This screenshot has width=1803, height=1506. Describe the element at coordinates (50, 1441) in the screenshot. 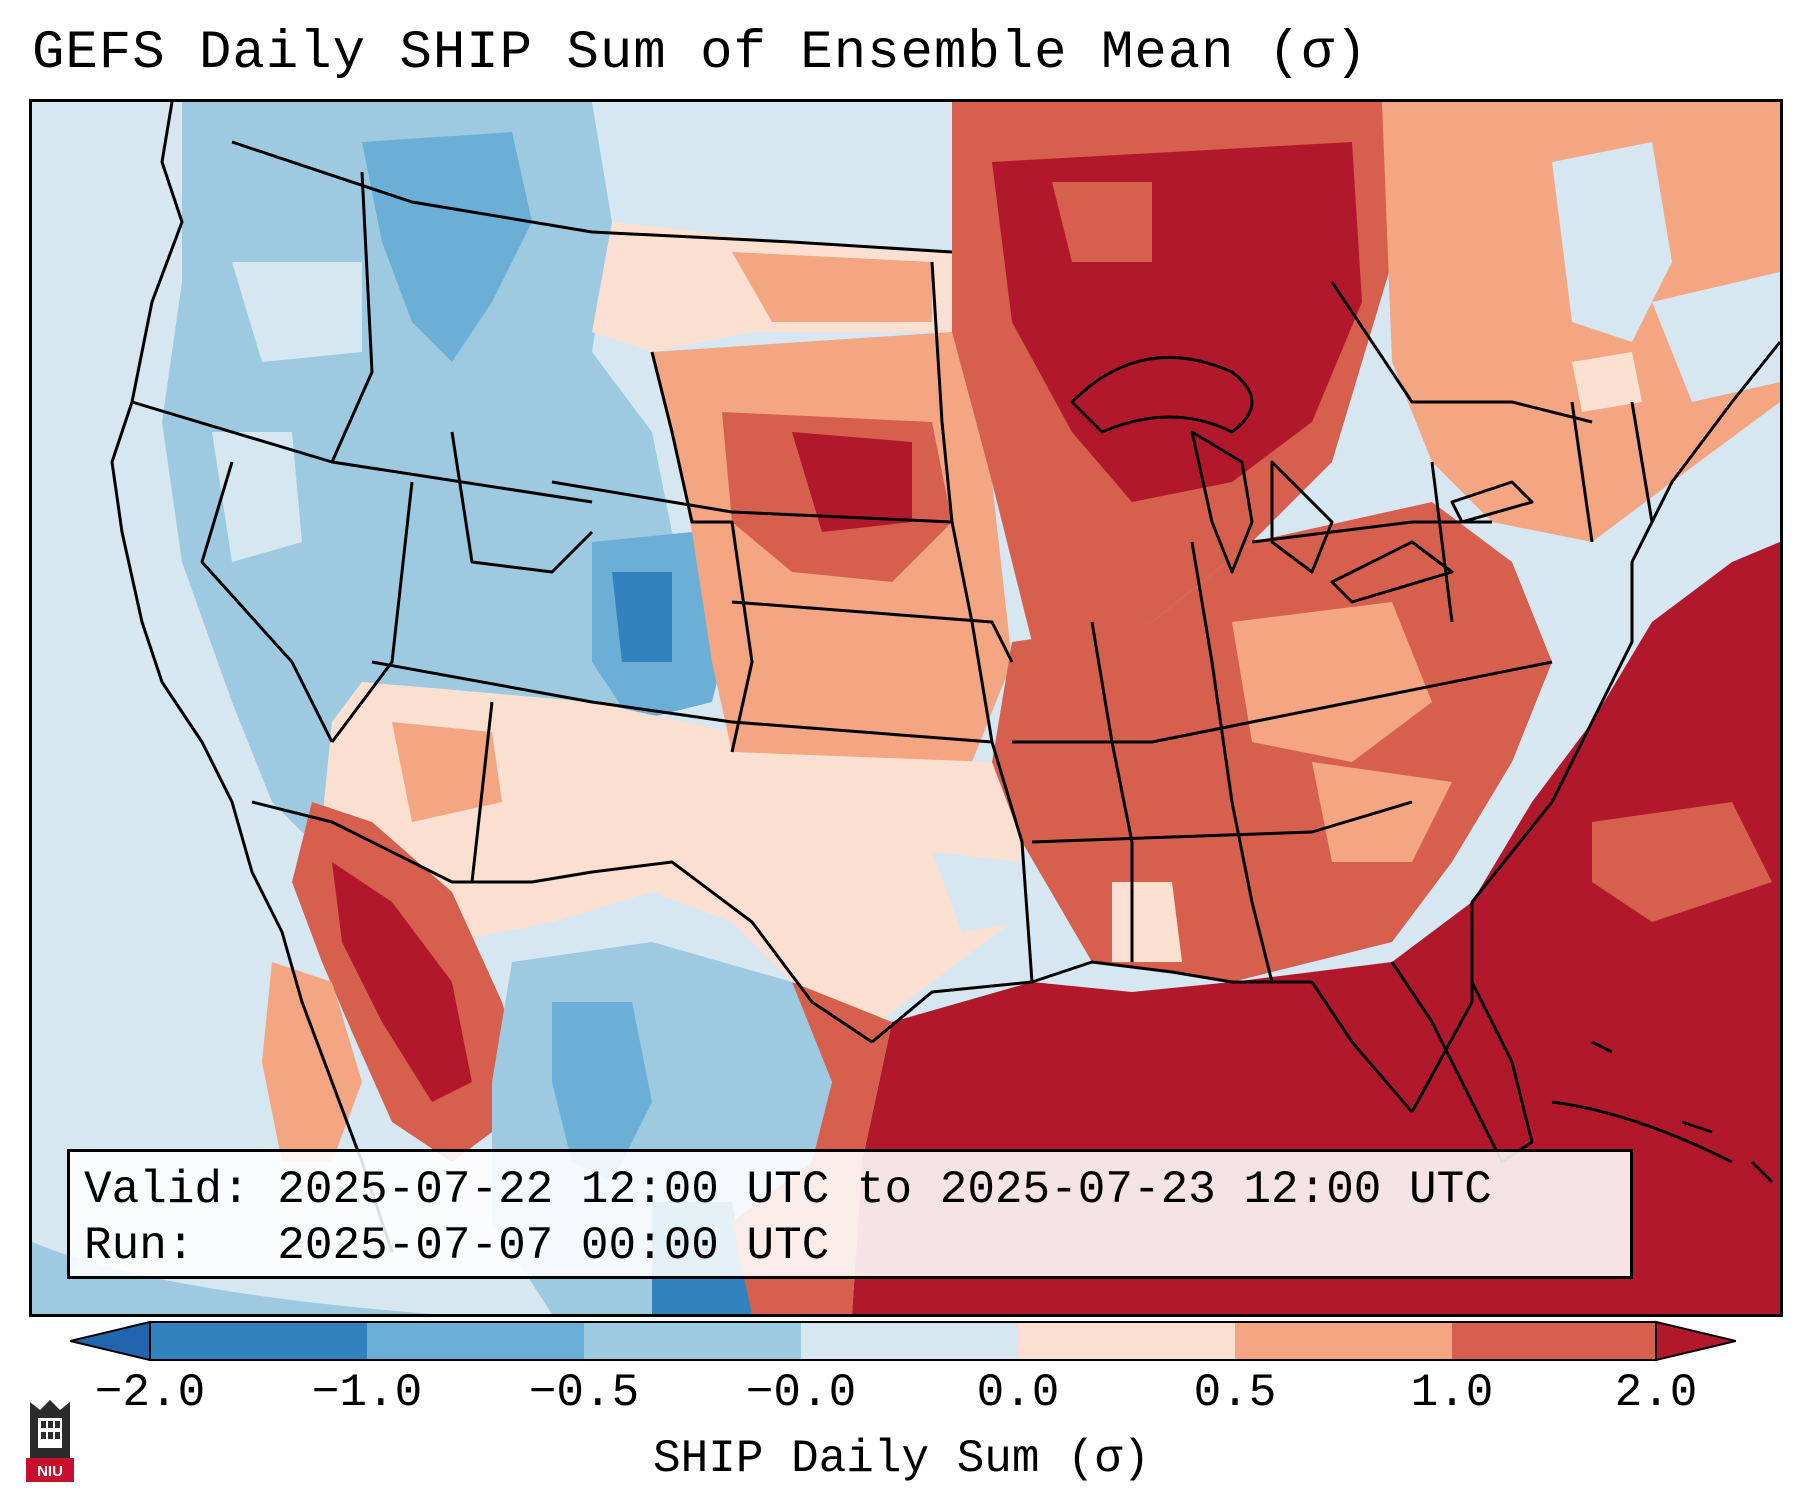

I see `university-tower-icon: NIU` at that location.